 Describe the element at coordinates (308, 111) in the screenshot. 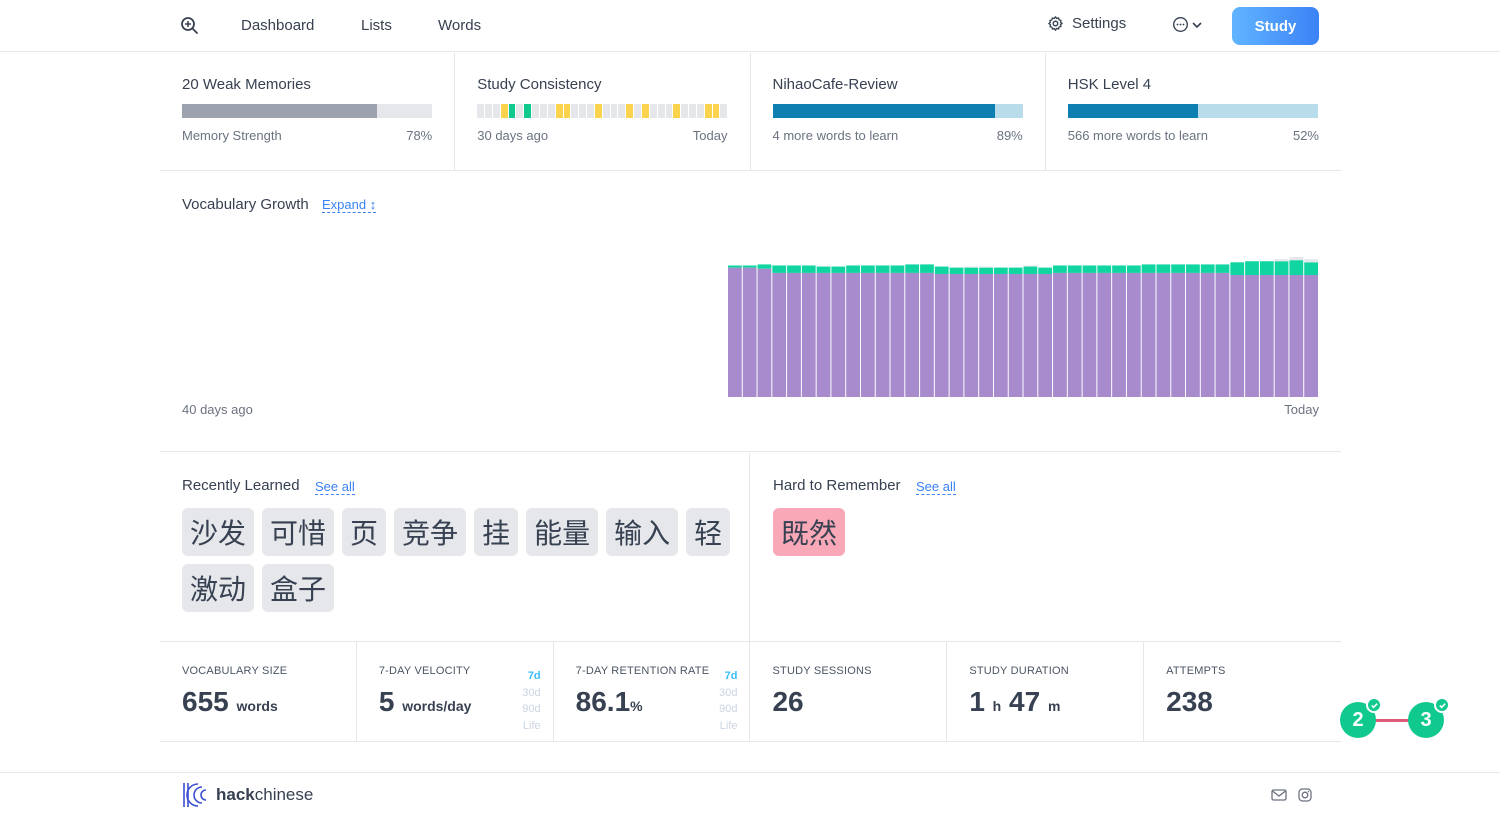

I see `weak-memories-card: 20 Weak Memories Memory Strength 78%` at that location.